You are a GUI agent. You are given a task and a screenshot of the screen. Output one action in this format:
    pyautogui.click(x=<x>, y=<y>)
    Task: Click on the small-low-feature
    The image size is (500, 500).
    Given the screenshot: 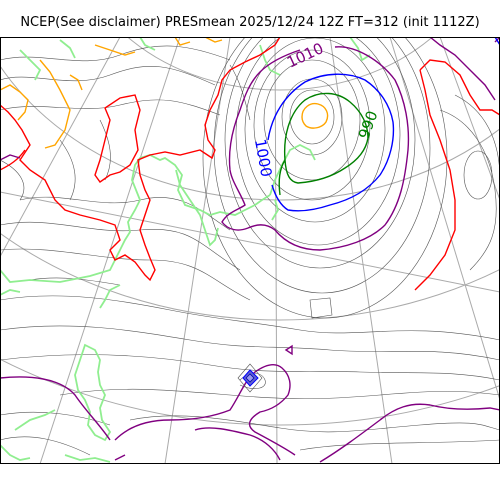 What is the action you would take?
    pyautogui.click(x=250, y=378)
    